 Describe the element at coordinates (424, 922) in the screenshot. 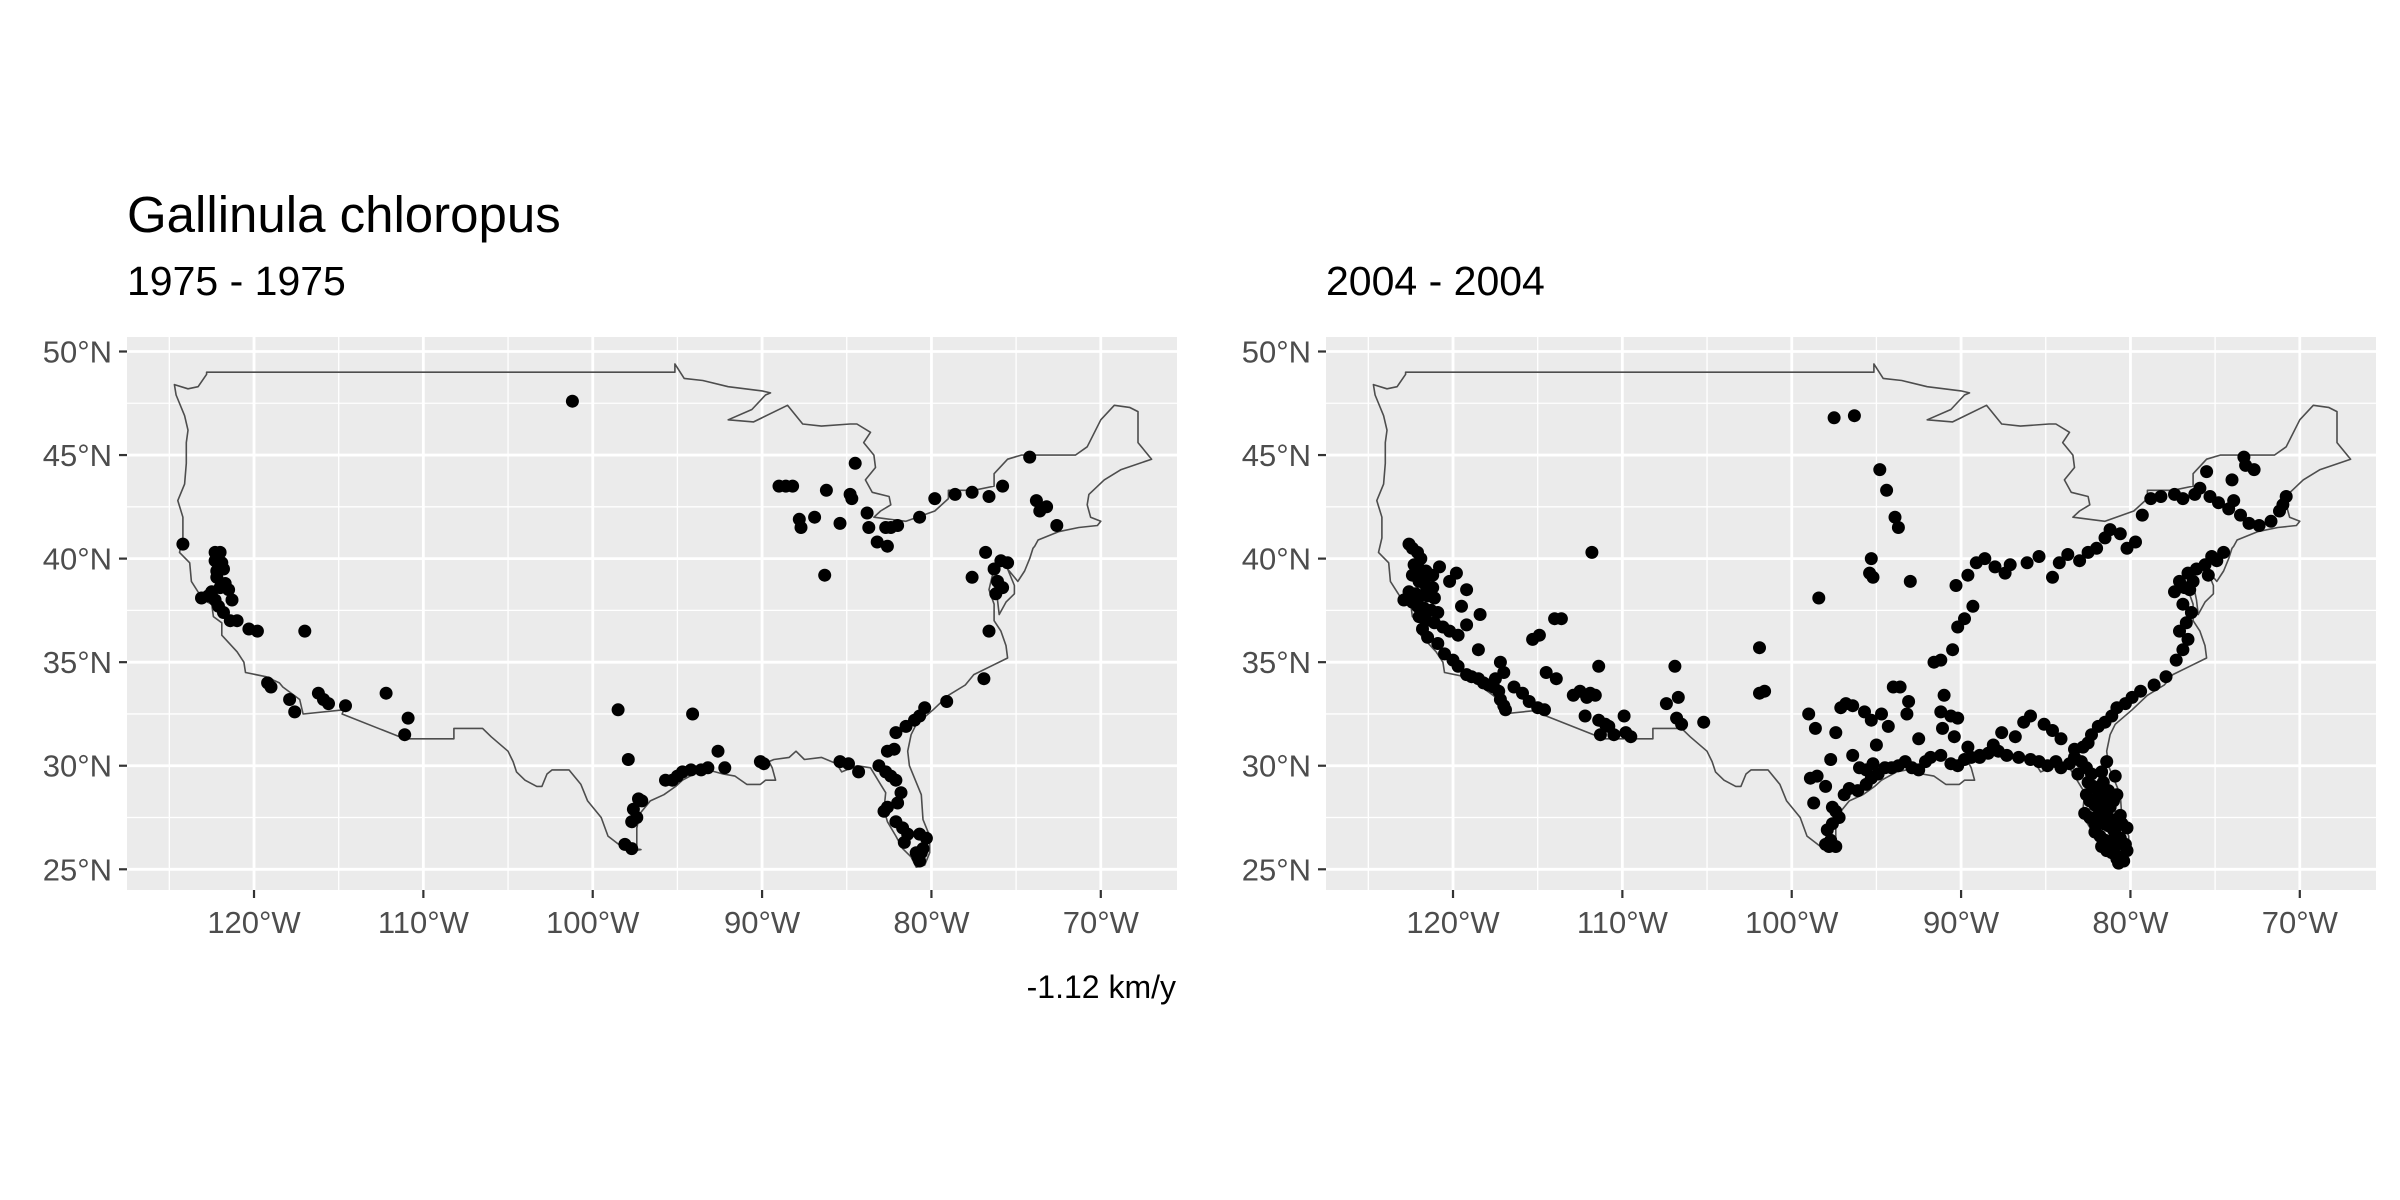

I see `x-tick-label: 110°W` at that location.